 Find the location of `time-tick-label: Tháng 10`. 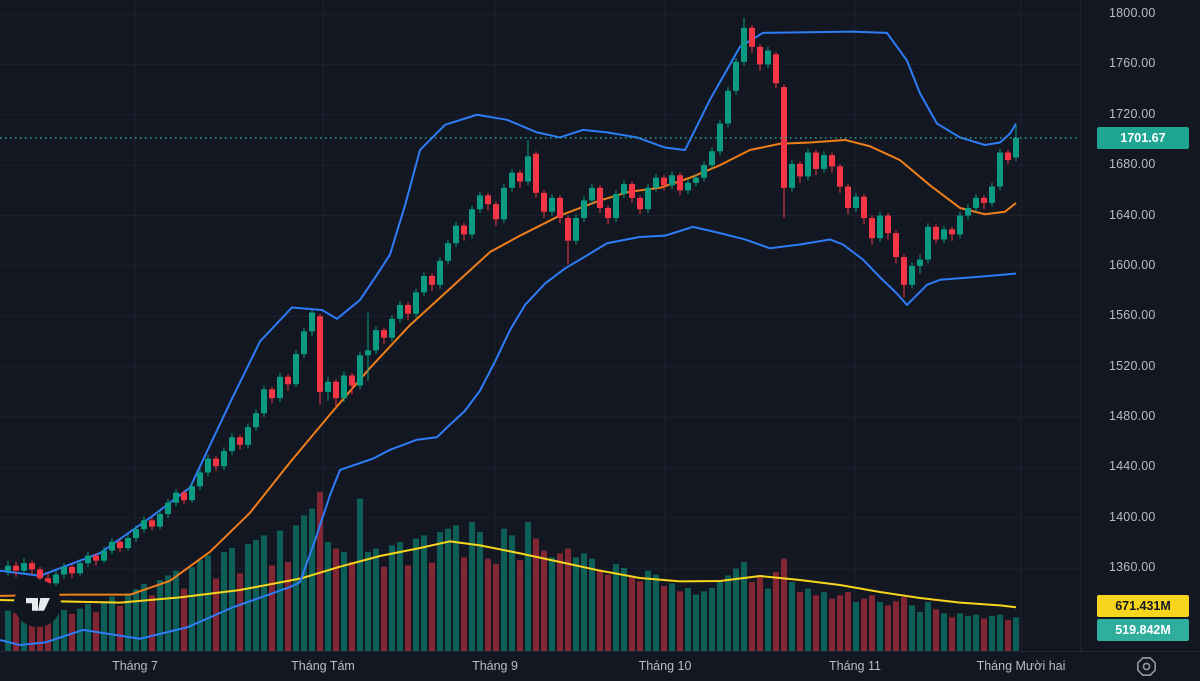

time-tick-label: Tháng 10 is located at coordinates (665, 666).